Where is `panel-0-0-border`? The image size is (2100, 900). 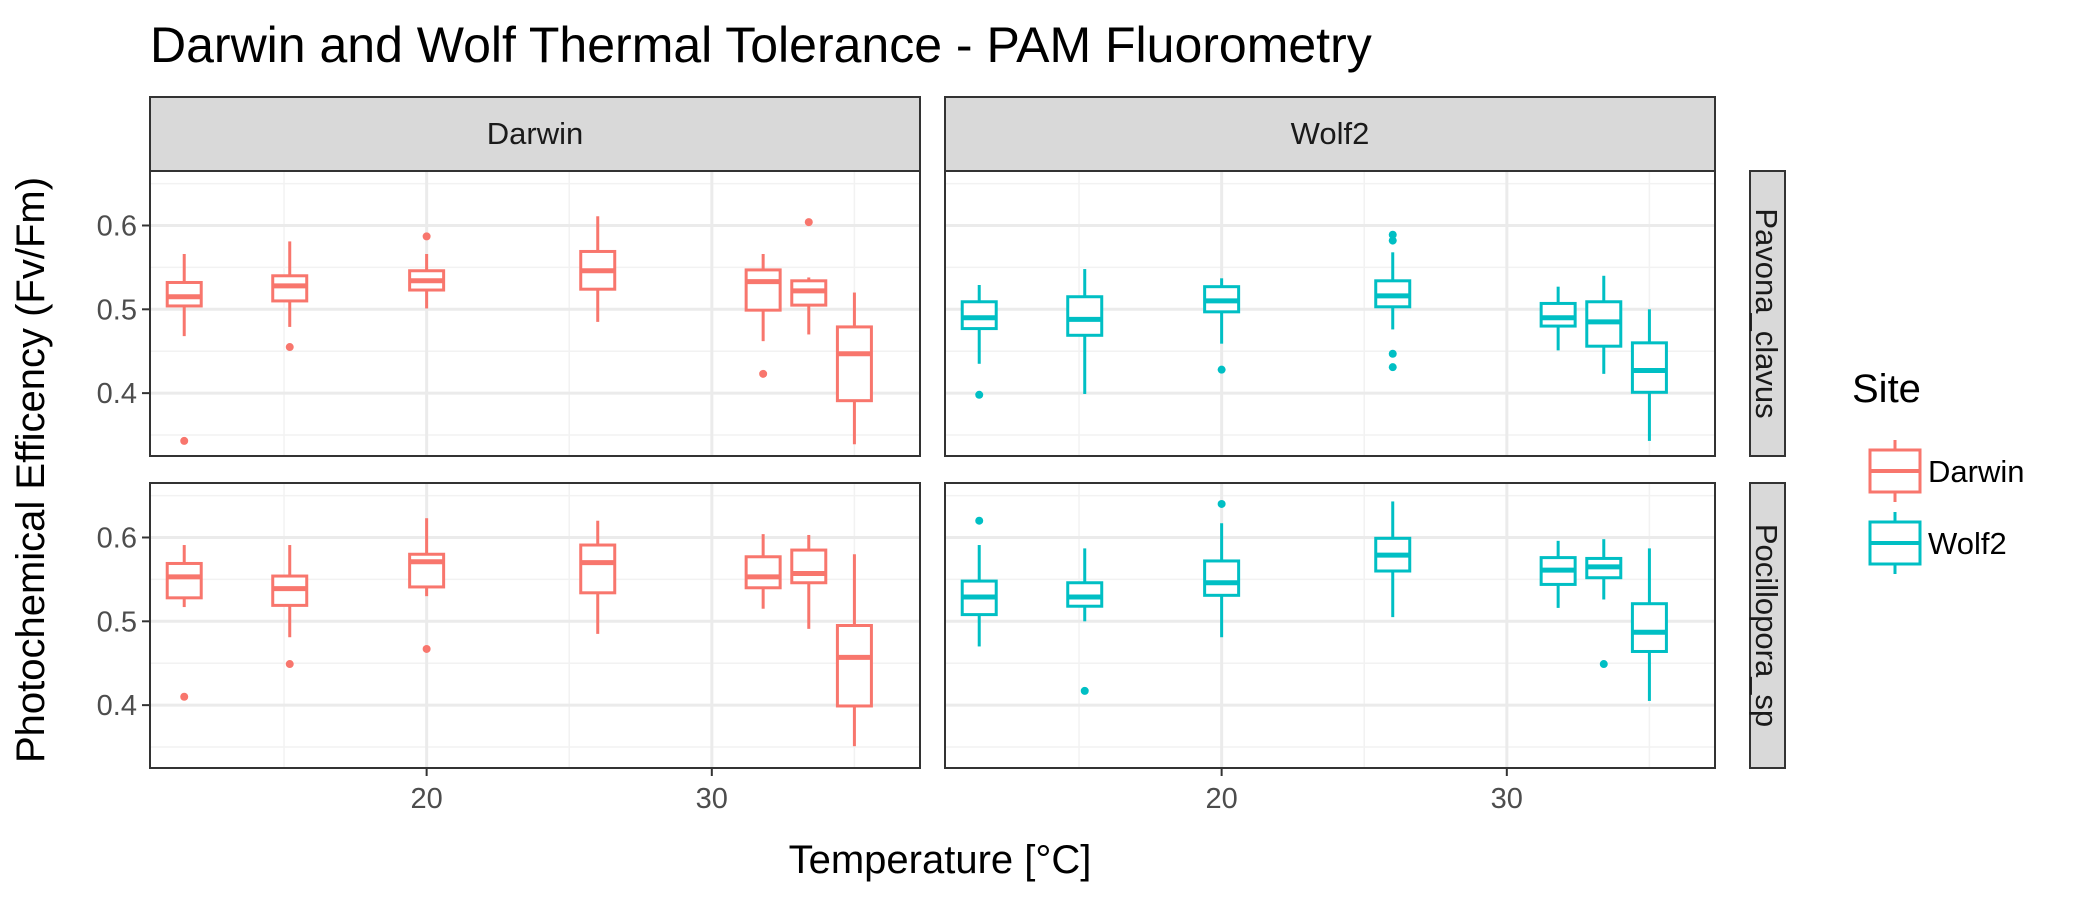
panel-0-0-border is located at coordinates (535, 313).